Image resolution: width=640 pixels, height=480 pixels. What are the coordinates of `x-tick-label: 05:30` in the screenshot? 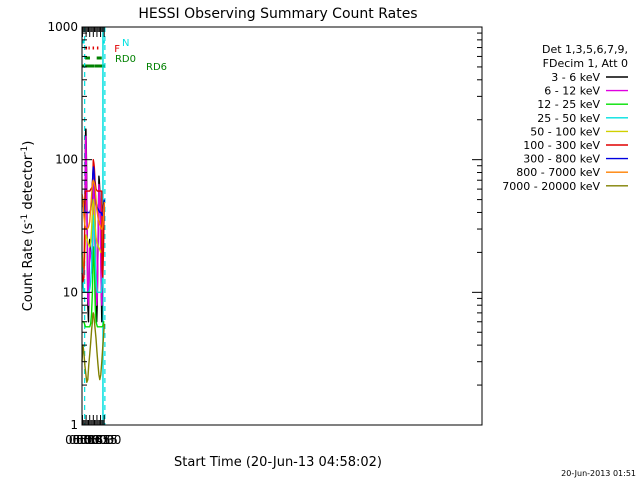 It's located at (89, 440).